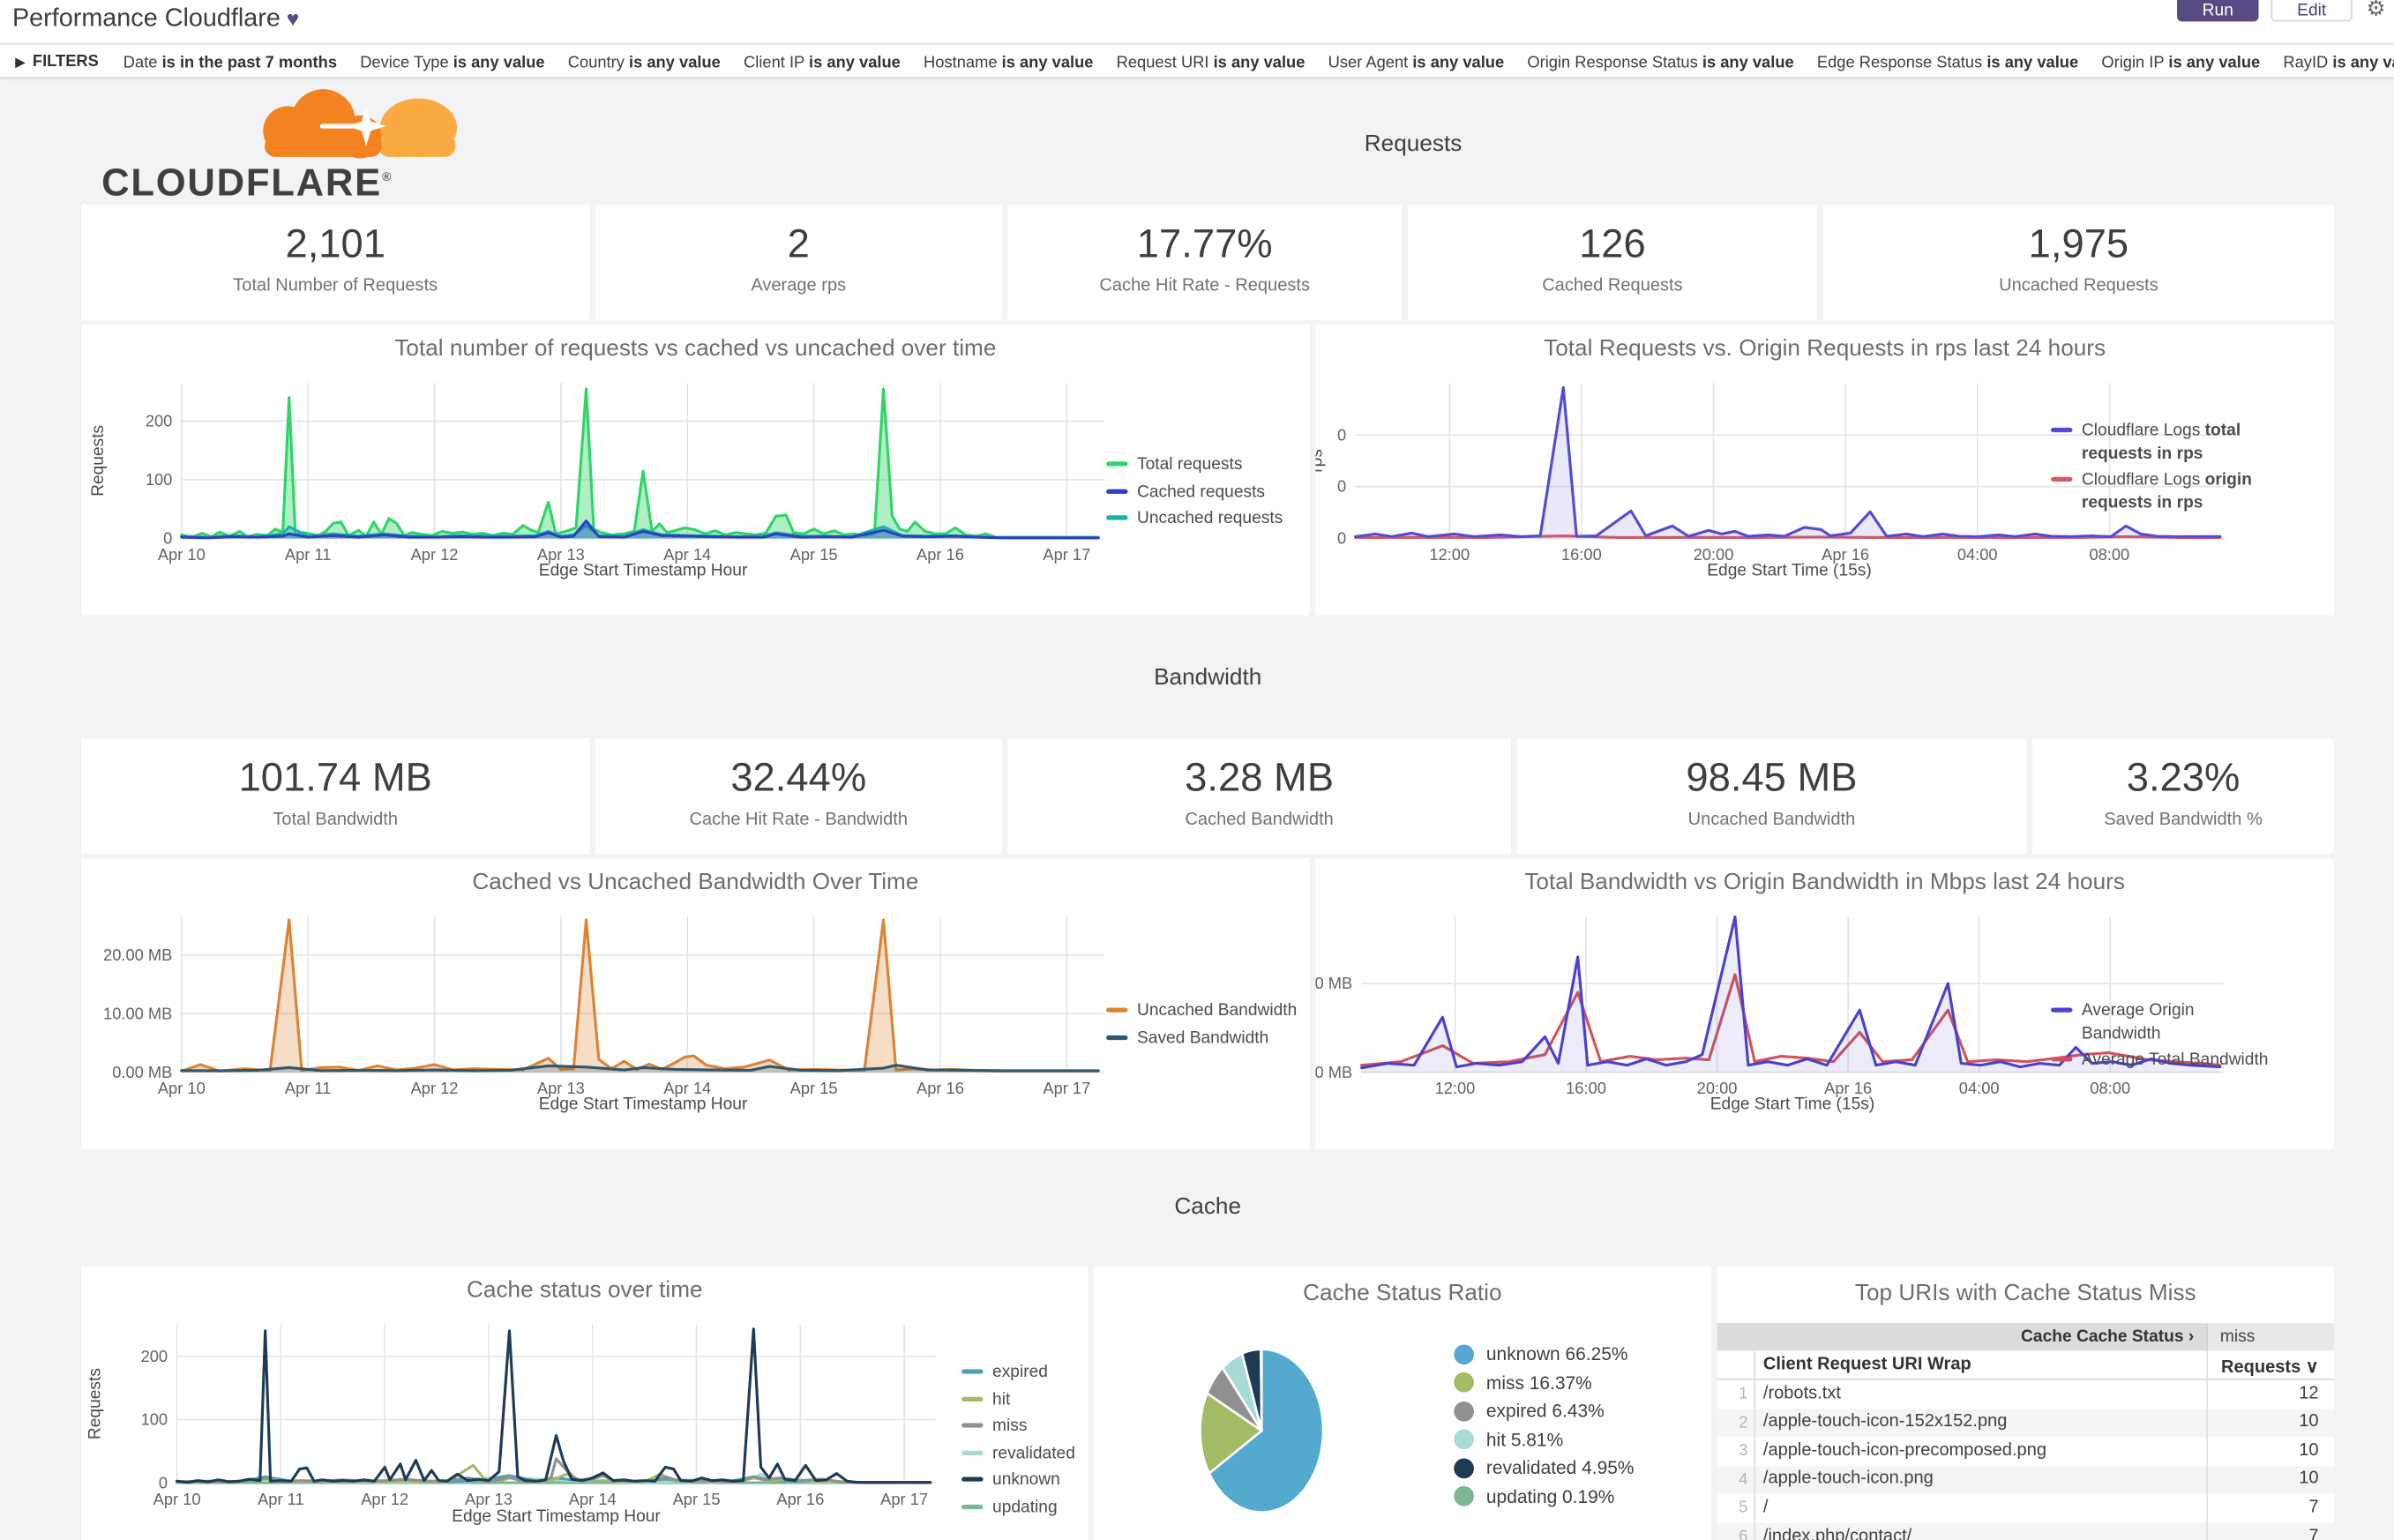 This screenshot has width=2394, height=1540. I want to click on cloudflare-cloud-icon, so click(360, 124).